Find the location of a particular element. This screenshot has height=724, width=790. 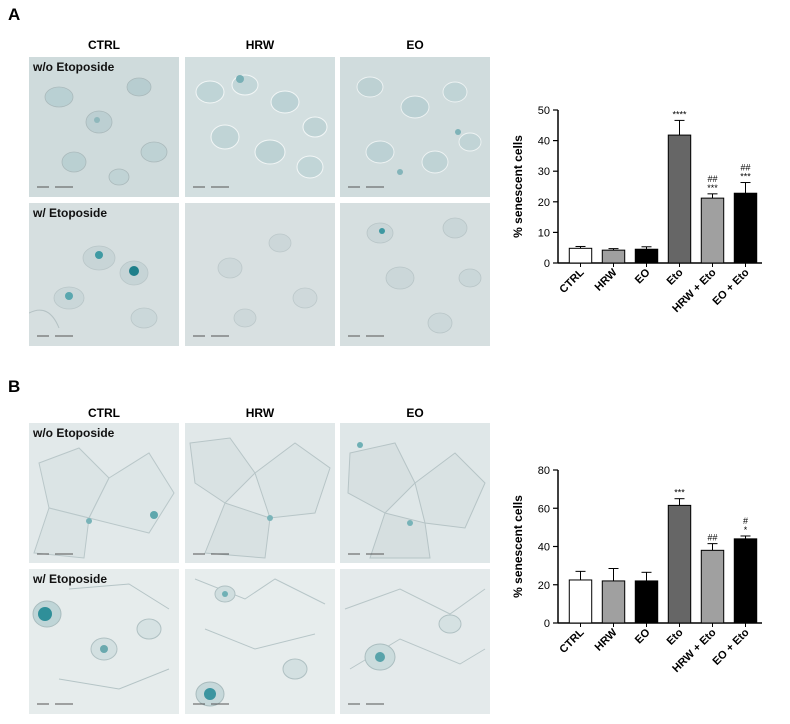

row-label-with-etoposide-b: w/ Etoposide is located at coordinates (70, 579).